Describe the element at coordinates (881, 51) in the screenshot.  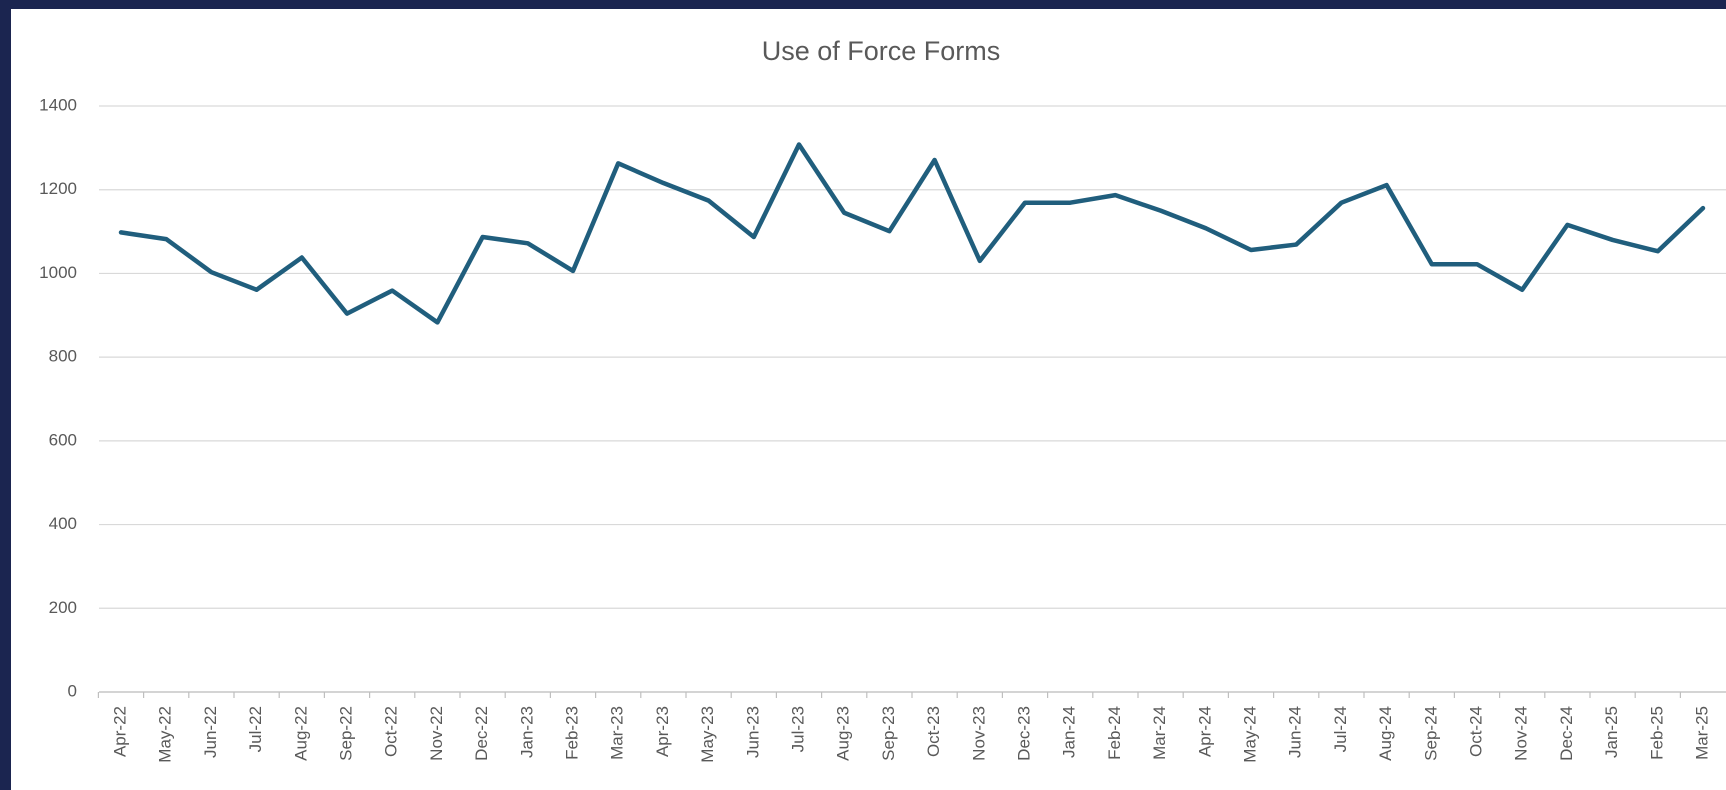
I see `chart-title: Use of Force Forms` at that location.